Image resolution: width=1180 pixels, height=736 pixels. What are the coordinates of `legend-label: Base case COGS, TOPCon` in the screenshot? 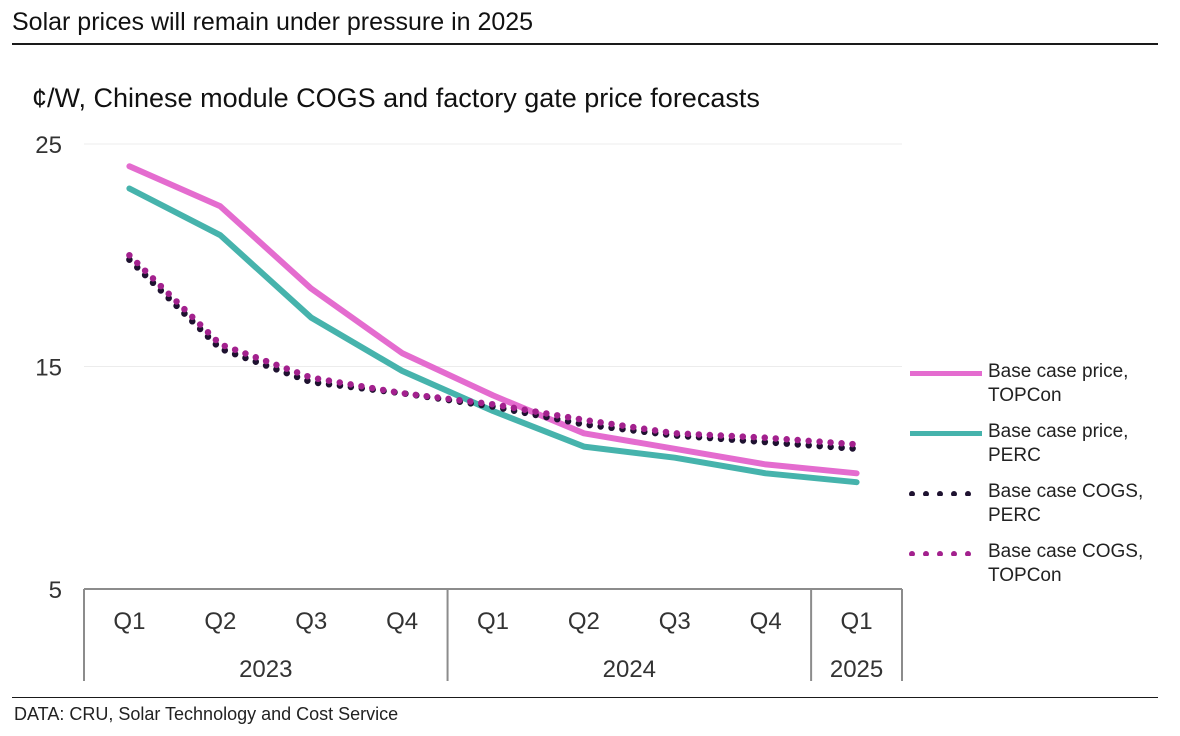 It's located at (1066, 563).